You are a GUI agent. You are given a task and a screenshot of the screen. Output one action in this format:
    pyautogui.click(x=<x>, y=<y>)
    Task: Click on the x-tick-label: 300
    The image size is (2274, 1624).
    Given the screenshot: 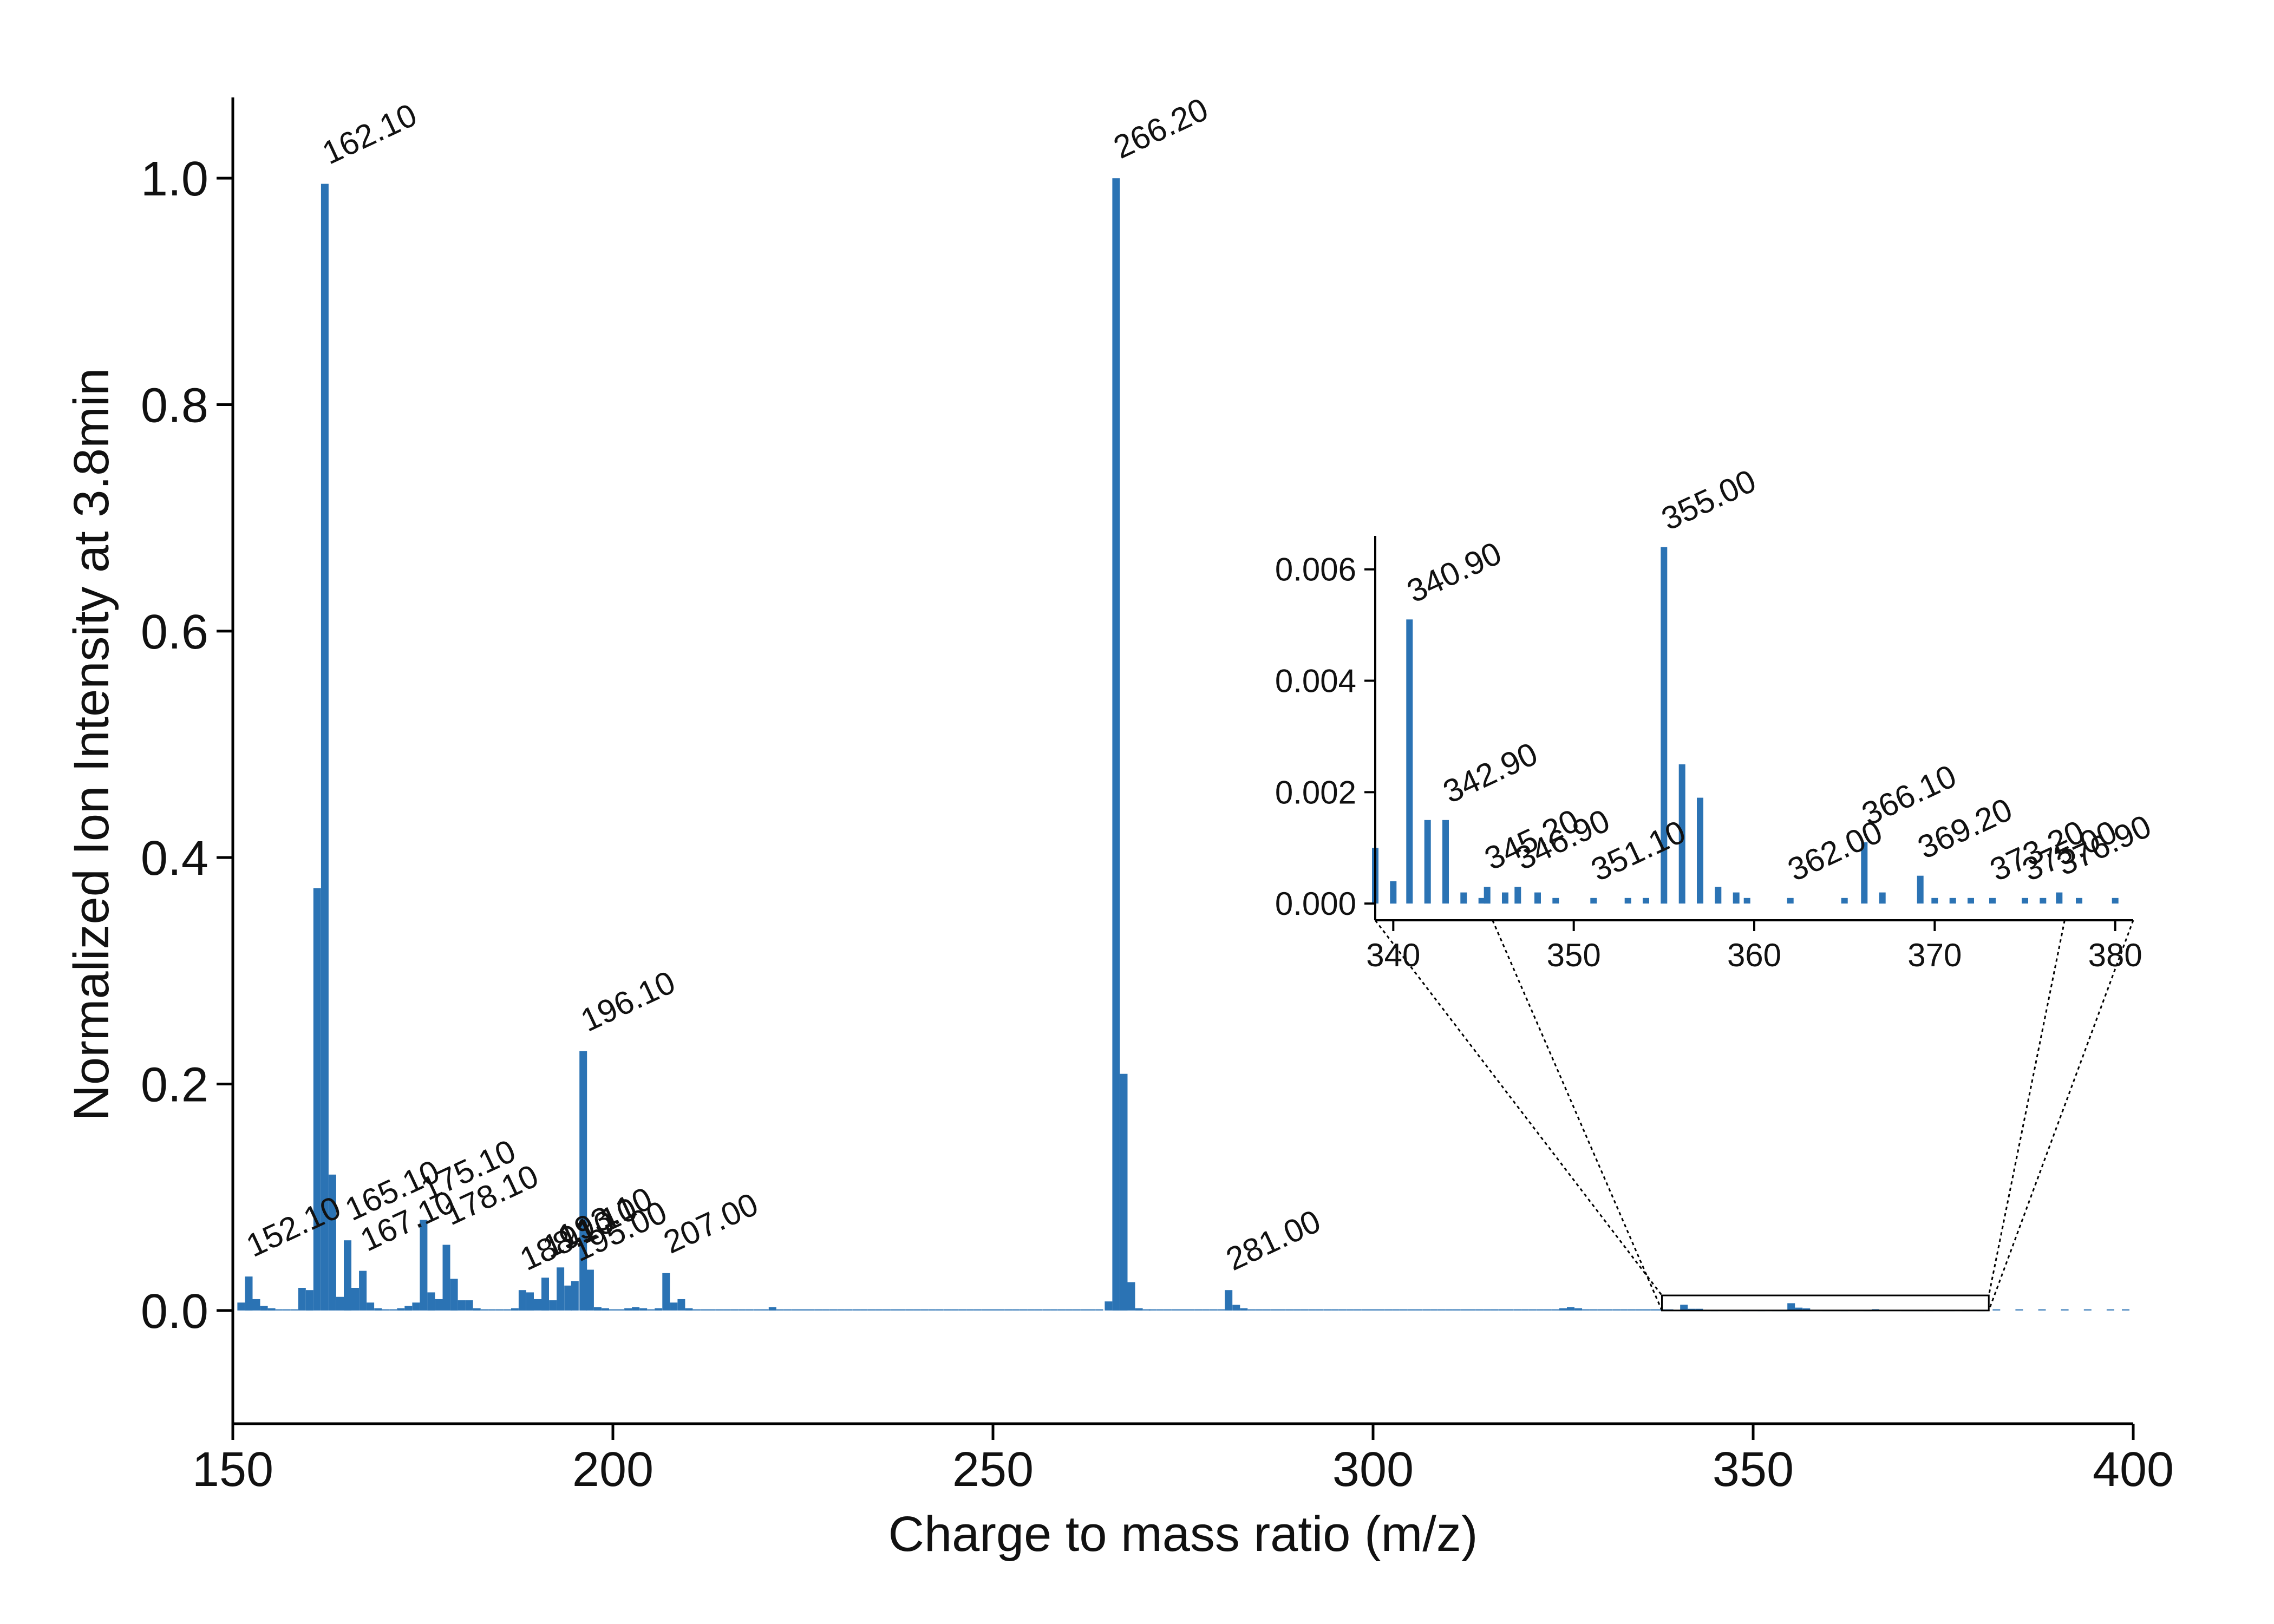 What is the action you would take?
    pyautogui.click(x=1373, y=1470)
    